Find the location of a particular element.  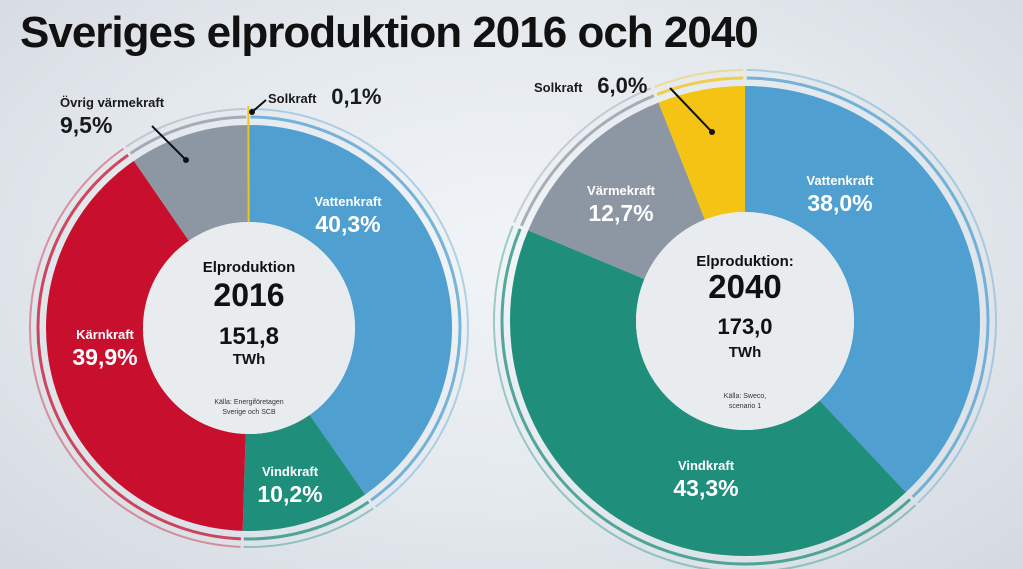

label-name-varmekraft: Värmekraft is located at coordinates (621, 190).